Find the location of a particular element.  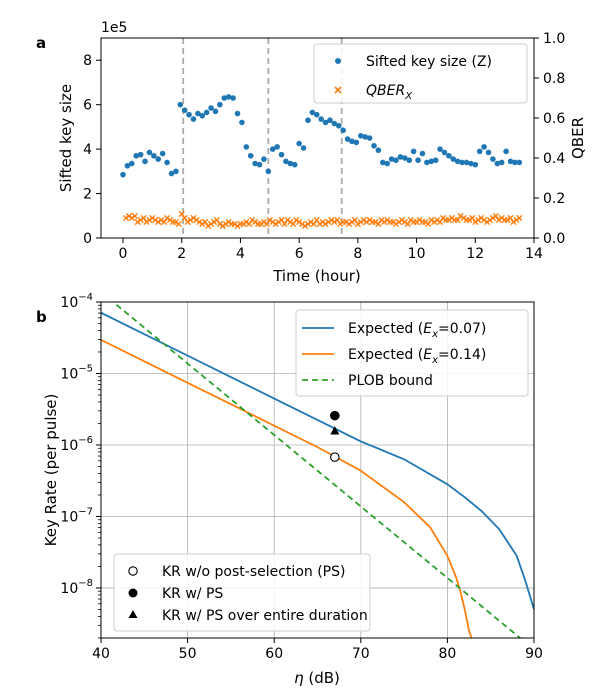

y-tick-label: 2 is located at coordinates (87, 195).